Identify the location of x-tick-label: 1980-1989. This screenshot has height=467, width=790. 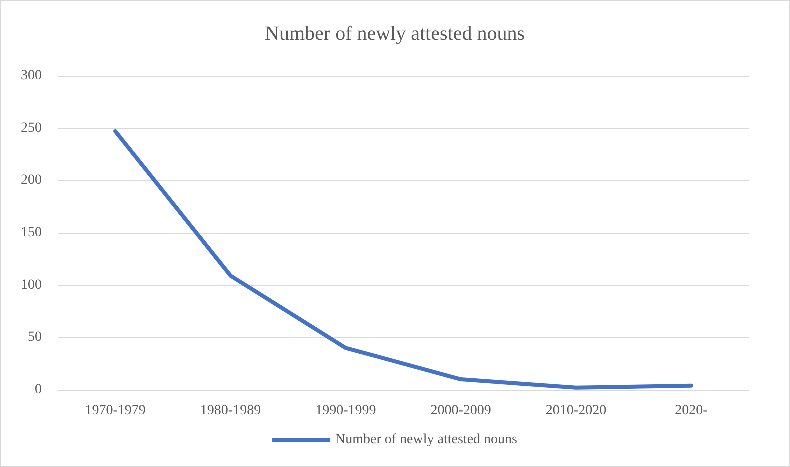
(231, 411).